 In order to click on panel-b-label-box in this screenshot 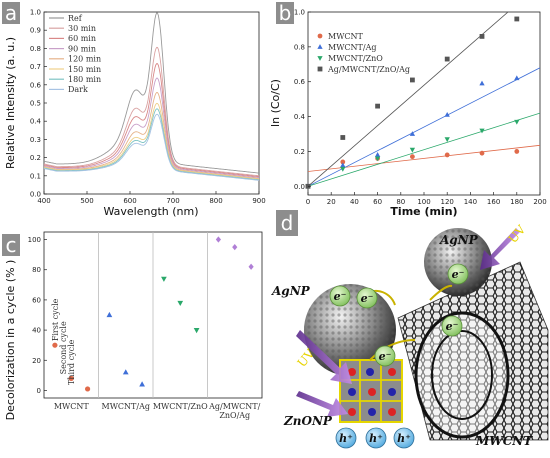, I will do `click(285, 13)`.